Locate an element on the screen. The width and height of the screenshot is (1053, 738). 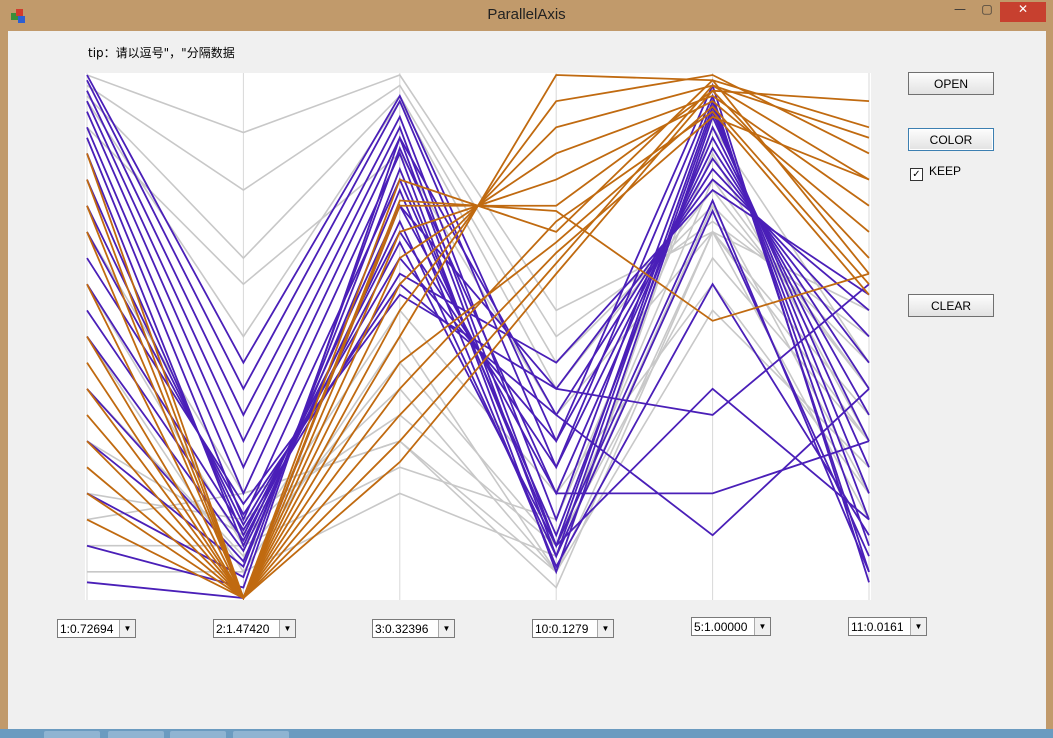
axis-select-value: 11:0.0161 is located at coordinates (877, 627).